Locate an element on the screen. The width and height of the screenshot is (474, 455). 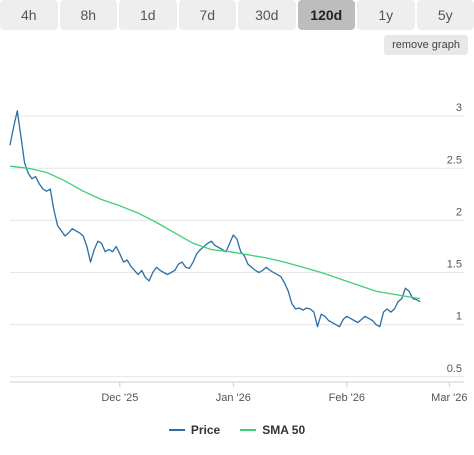
tab-8h: 8h is located at coordinates (88, 15).